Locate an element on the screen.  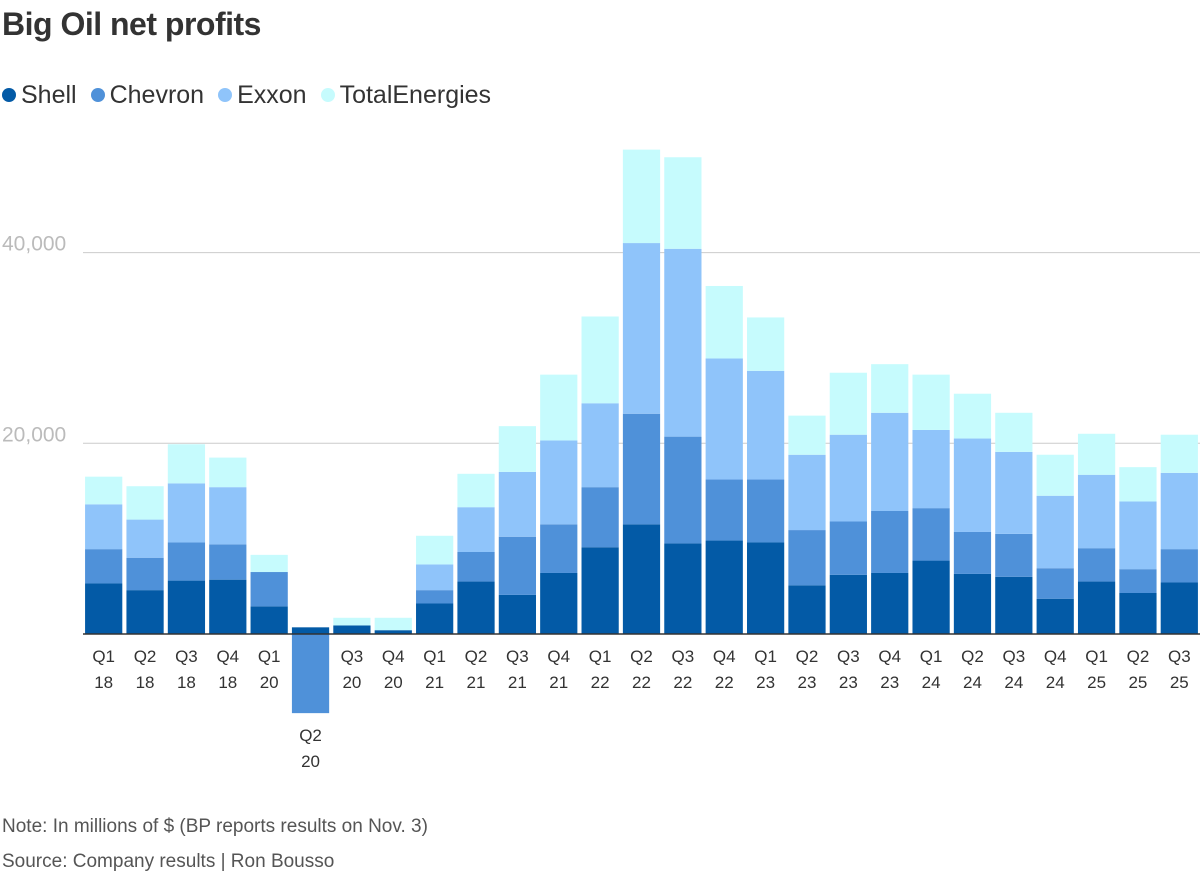
x-tick-label-q1-25-line2: 25 is located at coordinates (1096, 682).